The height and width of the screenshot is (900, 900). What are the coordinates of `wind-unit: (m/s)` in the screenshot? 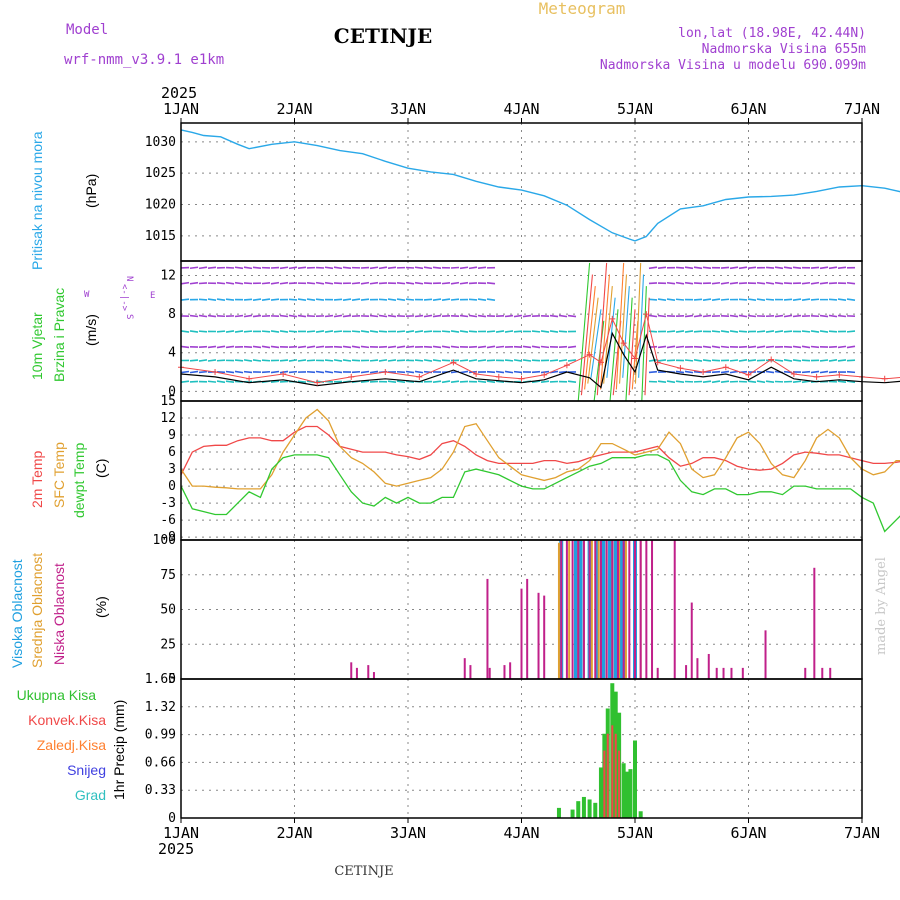 It's located at (91, 330).